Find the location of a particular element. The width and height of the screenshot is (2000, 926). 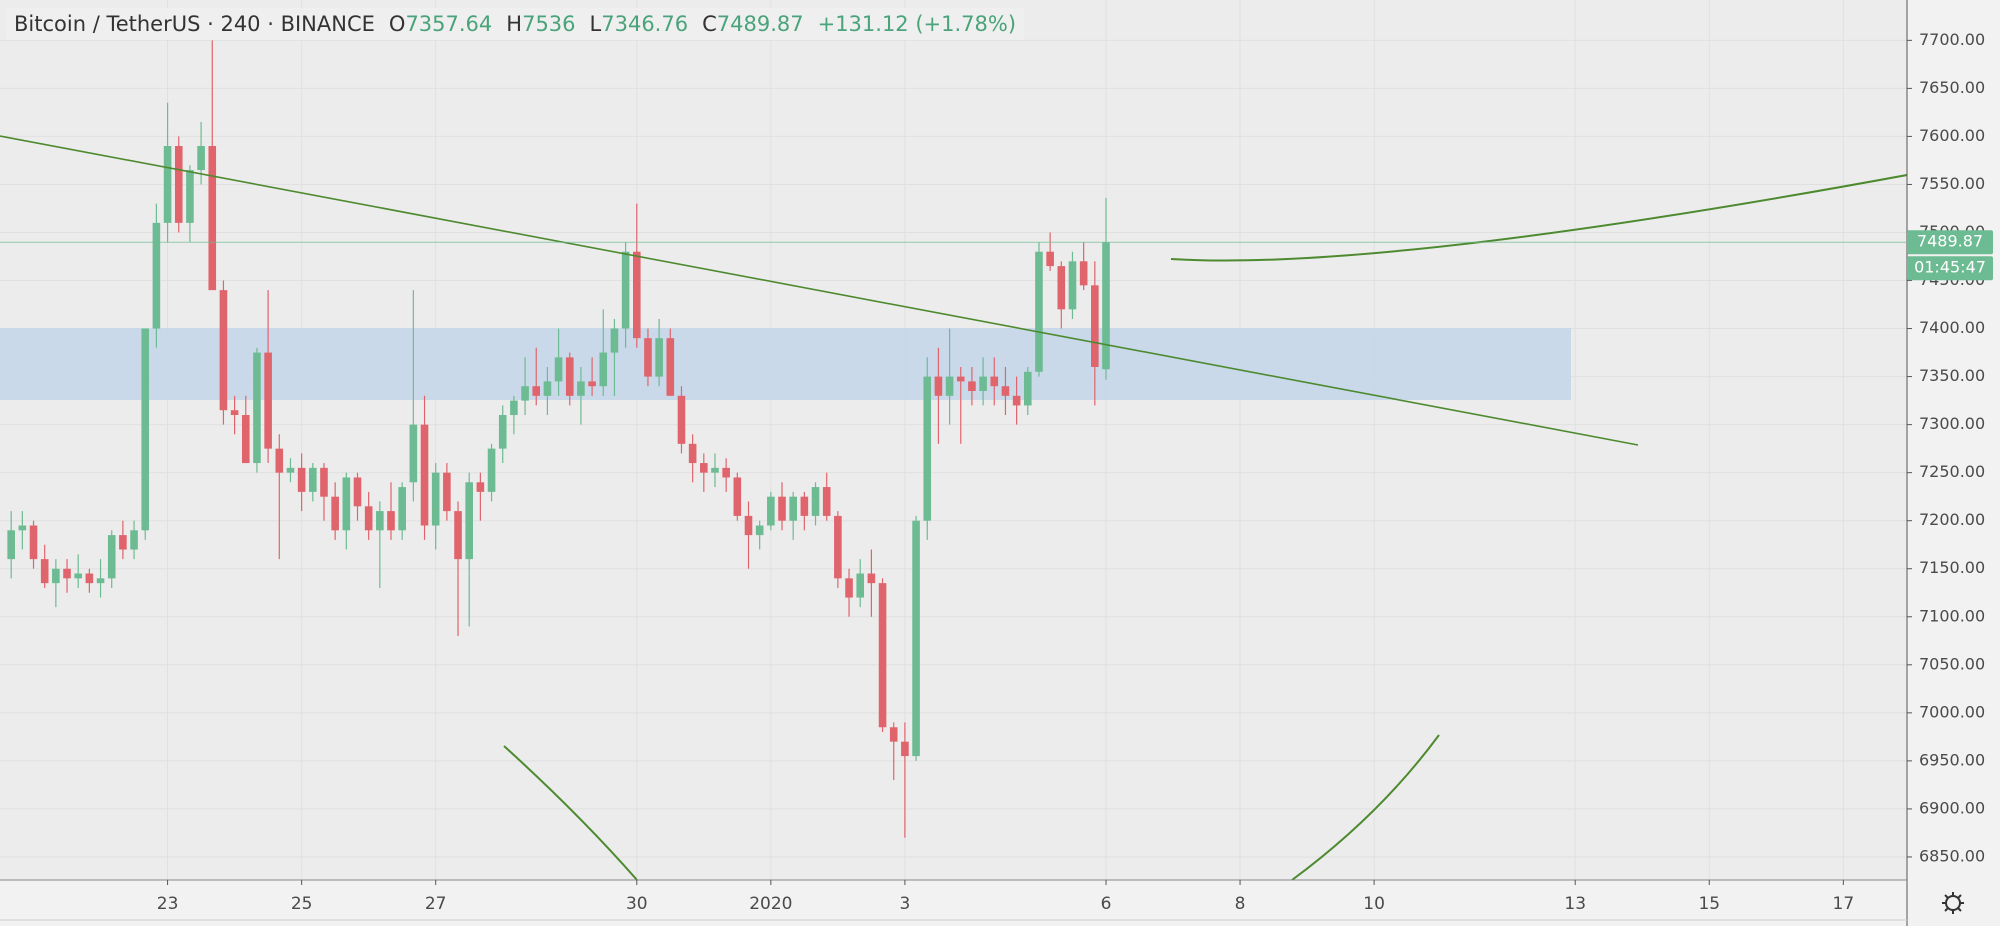

x-tick-label: 6 is located at coordinates (1106, 904).